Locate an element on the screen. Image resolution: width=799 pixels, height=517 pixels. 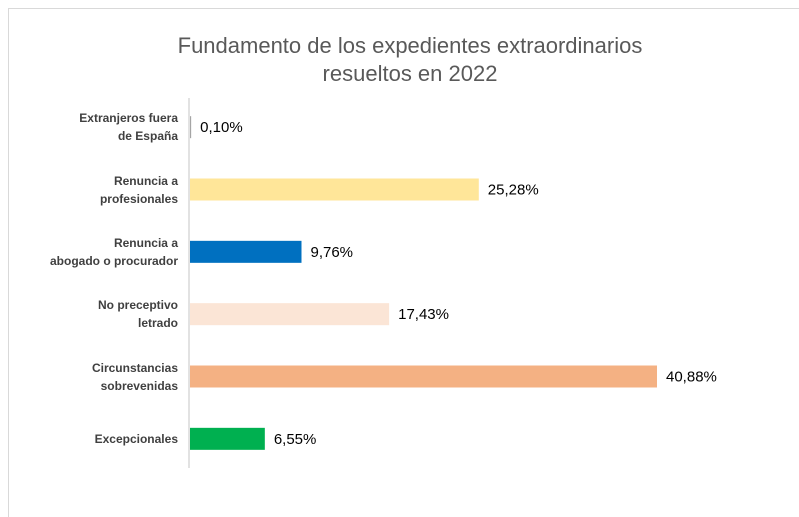
data-label: 17,43% is located at coordinates (423, 314).